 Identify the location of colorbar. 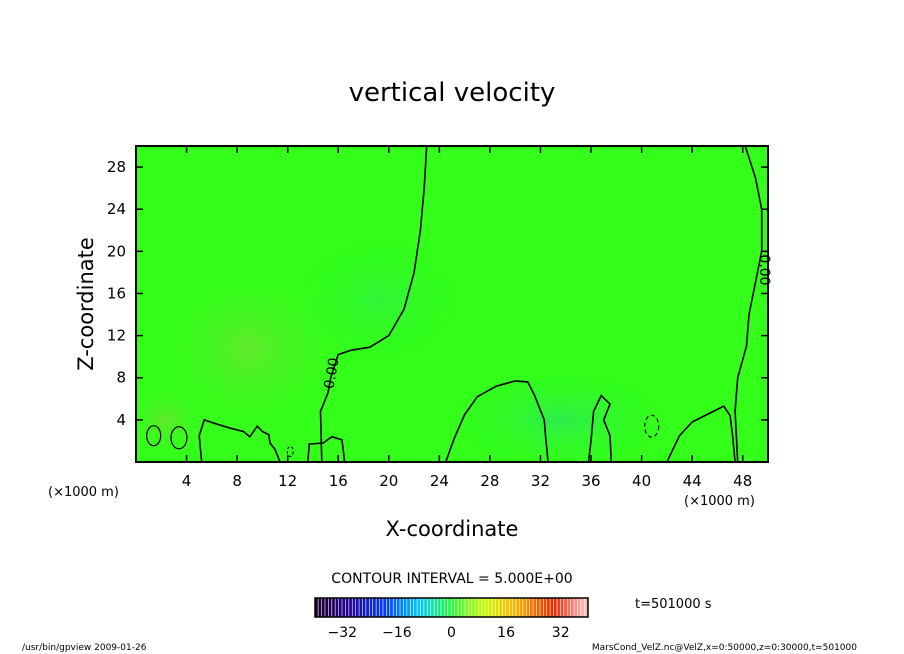
(451, 607).